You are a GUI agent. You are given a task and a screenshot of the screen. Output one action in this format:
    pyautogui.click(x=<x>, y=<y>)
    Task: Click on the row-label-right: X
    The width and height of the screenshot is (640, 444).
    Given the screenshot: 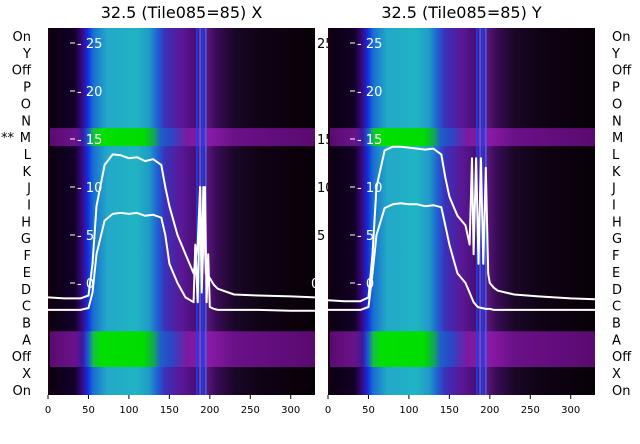 What is the action you would take?
    pyautogui.click(x=616, y=374)
    